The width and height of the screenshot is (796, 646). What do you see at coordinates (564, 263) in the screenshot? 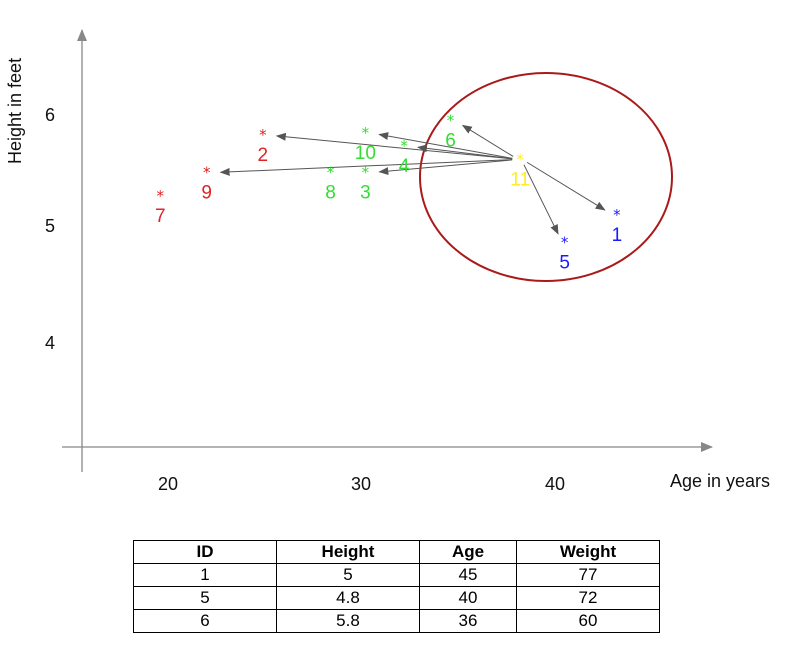
I see `point-label-5: 5` at bounding box center [564, 263].